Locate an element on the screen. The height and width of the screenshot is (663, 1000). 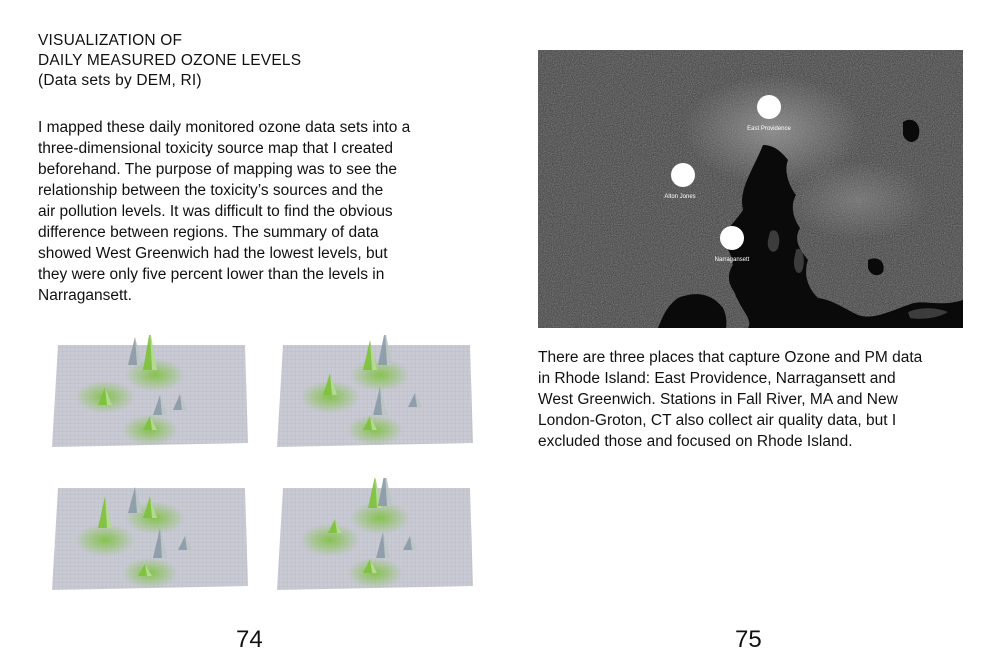
title-line-2: DAILY MEASURED OZONE LEVELS is located at coordinates (170, 60).